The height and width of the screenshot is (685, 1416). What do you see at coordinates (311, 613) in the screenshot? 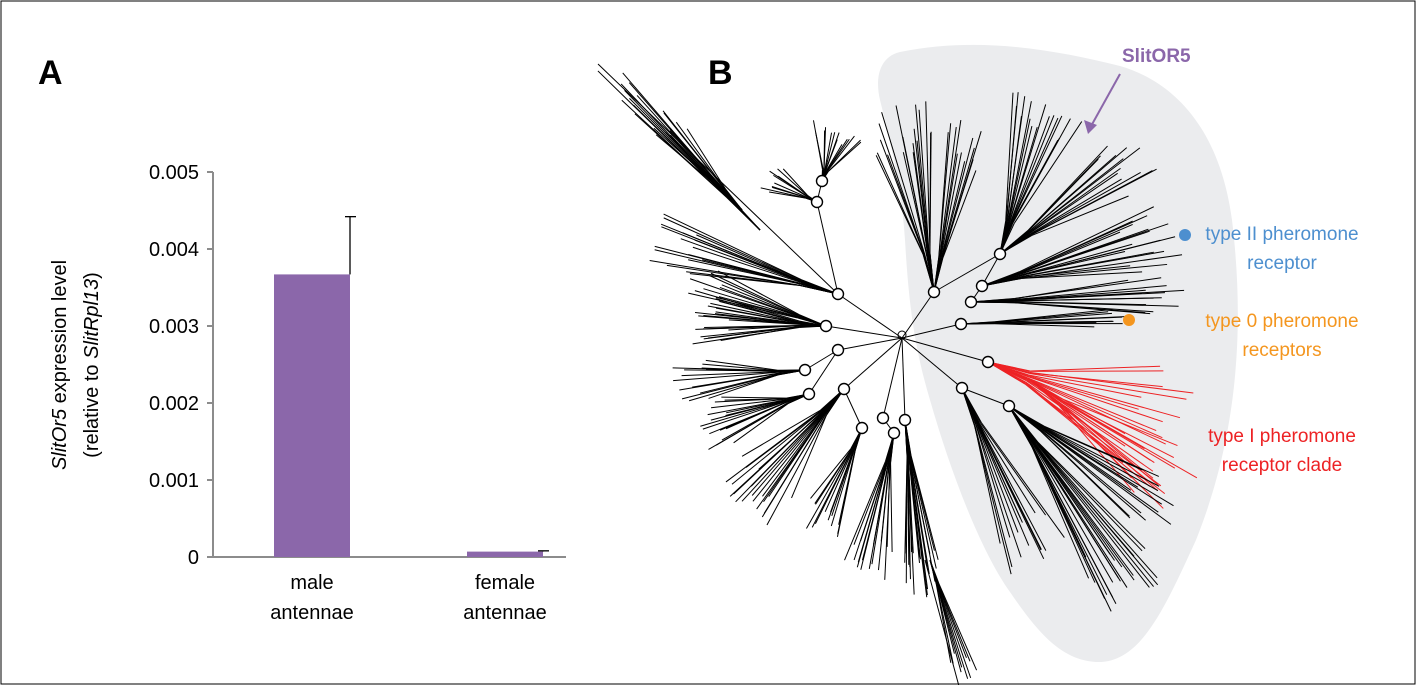
I see `x-category-label: antennae` at bounding box center [311, 613].